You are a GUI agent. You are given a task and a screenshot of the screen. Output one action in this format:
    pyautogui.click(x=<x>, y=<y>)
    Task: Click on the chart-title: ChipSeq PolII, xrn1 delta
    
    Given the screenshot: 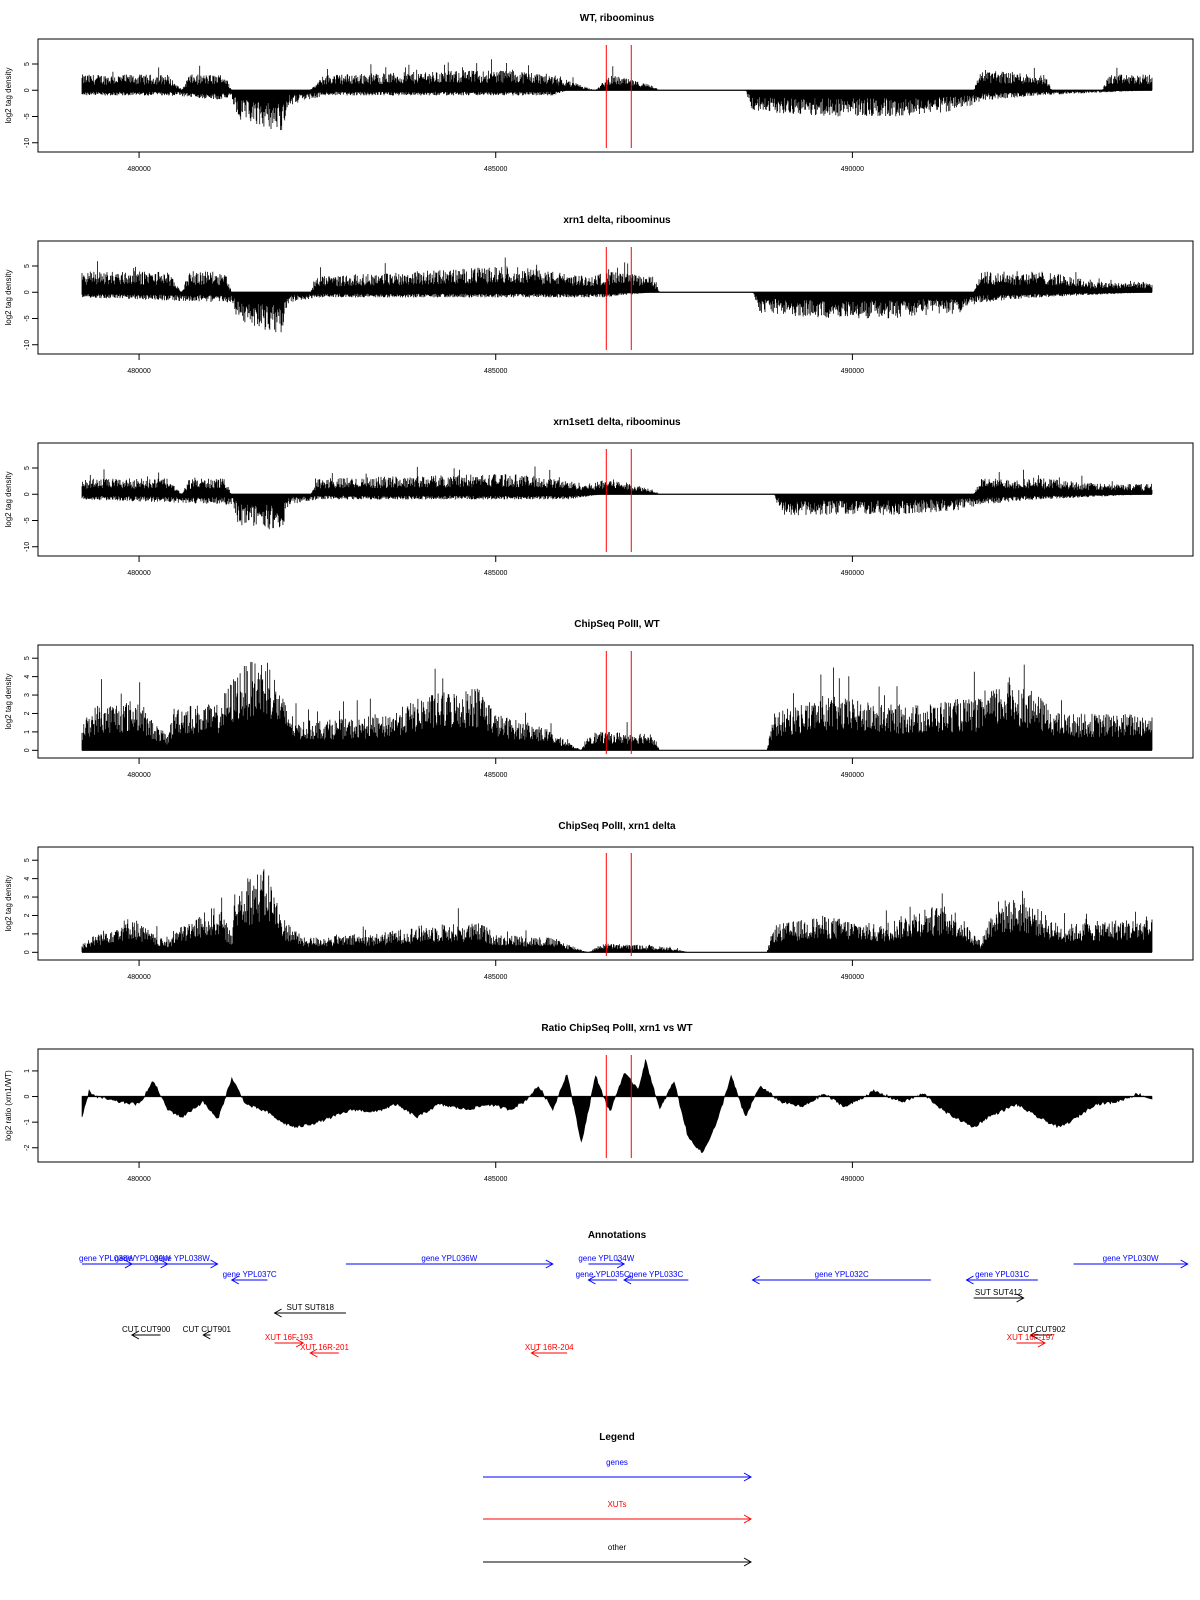 What is the action you would take?
    pyautogui.click(x=617, y=826)
    